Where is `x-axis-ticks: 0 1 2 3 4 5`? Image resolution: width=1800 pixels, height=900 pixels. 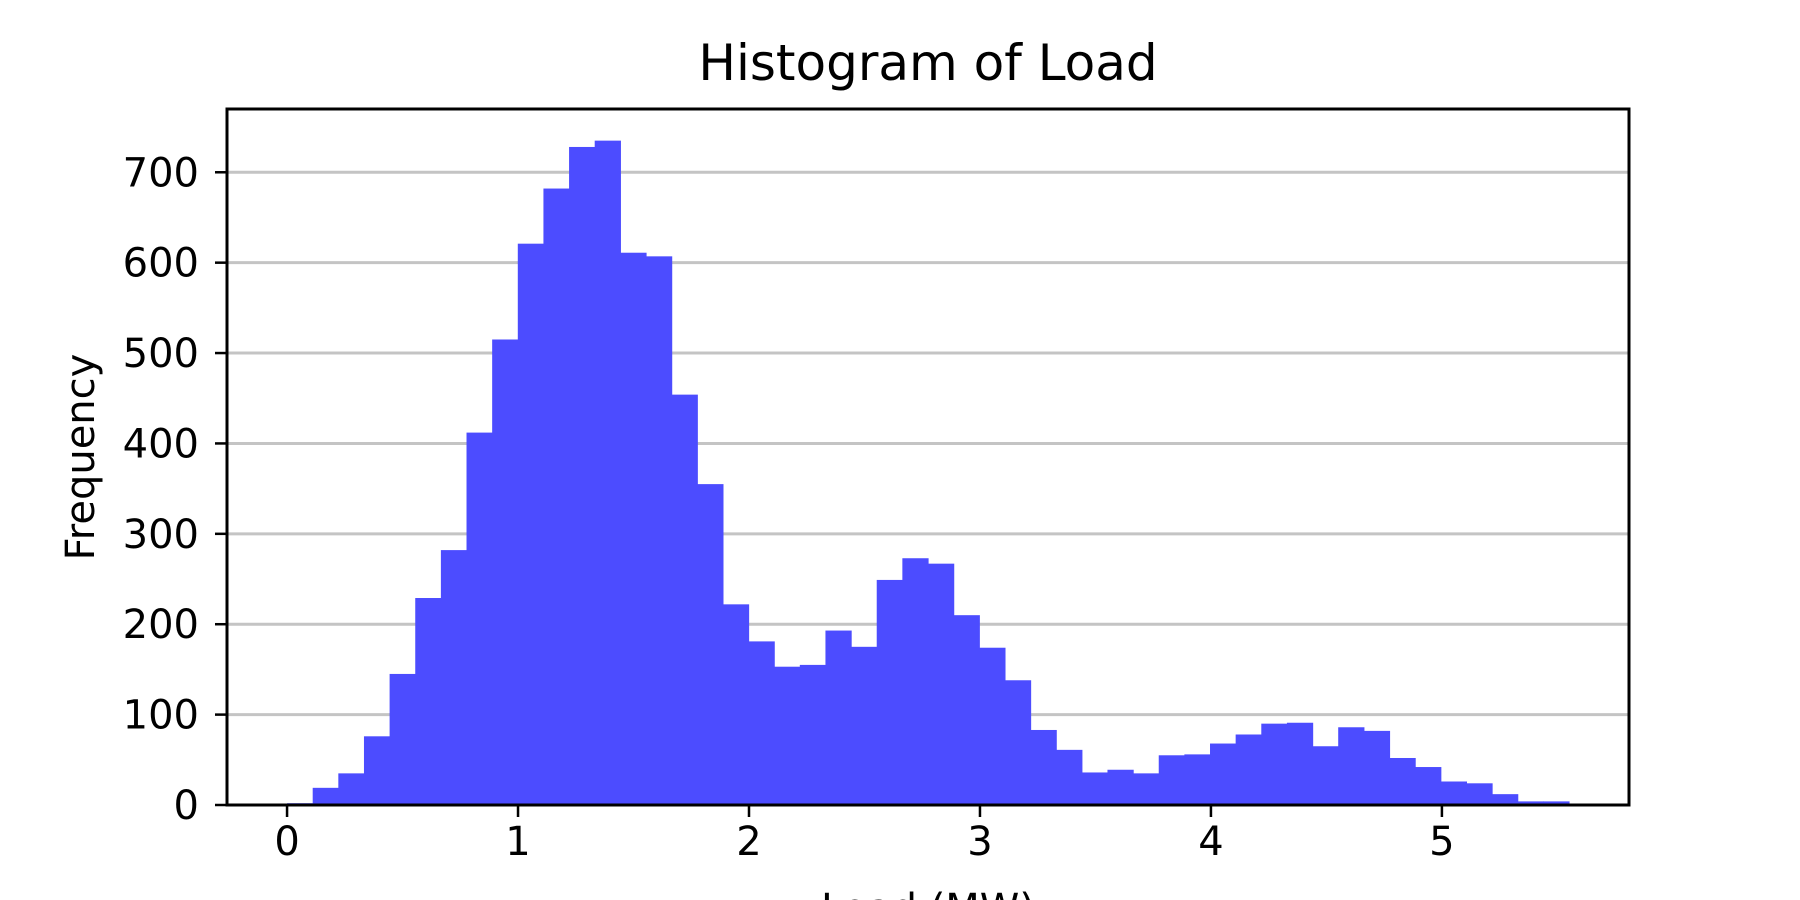
x-axis-ticks: 0 1 2 3 4 5 is located at coordinates (864, 835).